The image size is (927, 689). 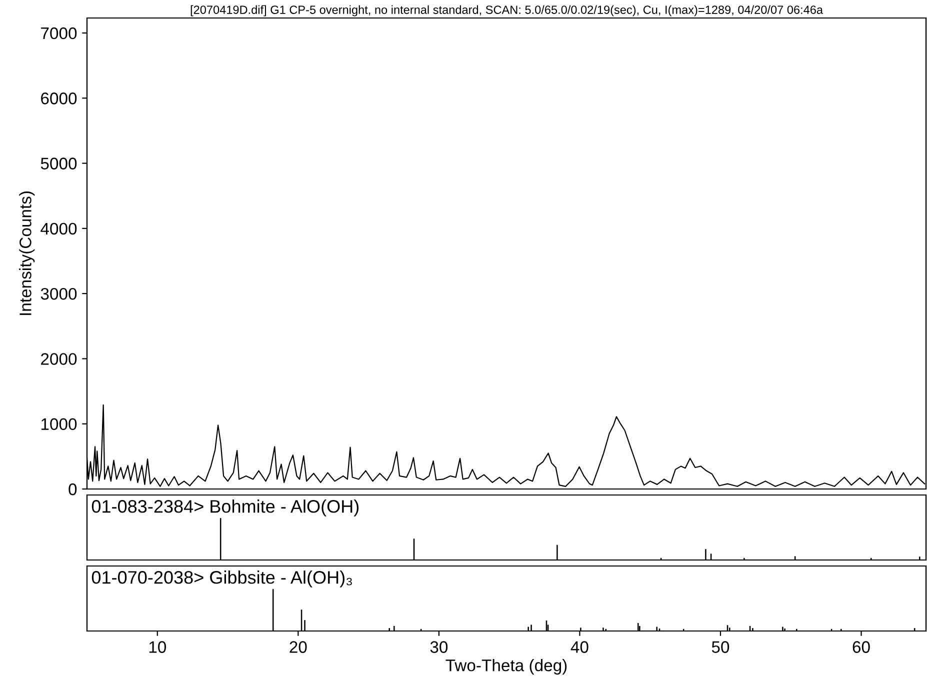 What do you see at coordinates (58, 228) in the screenshot?
I see `y-tick-label: 4000` at bounding box center [58, 228].